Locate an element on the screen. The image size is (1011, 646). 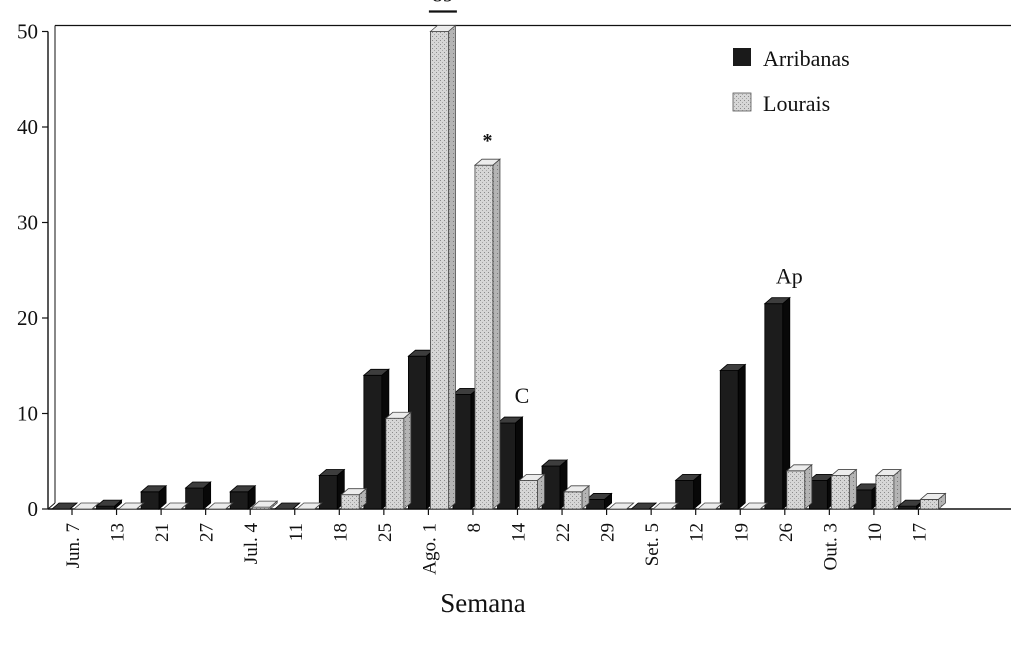
x-tick-label: Out. 3 is located at coordinates (830, 547).